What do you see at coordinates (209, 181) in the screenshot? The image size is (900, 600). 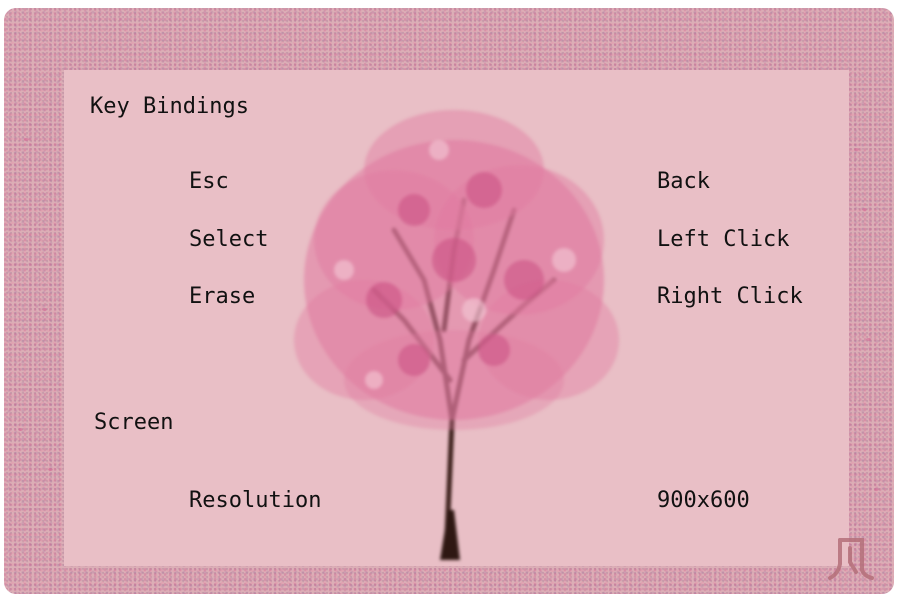 I see `binding-action-esc: Esc` at bounding box center [209, 181].